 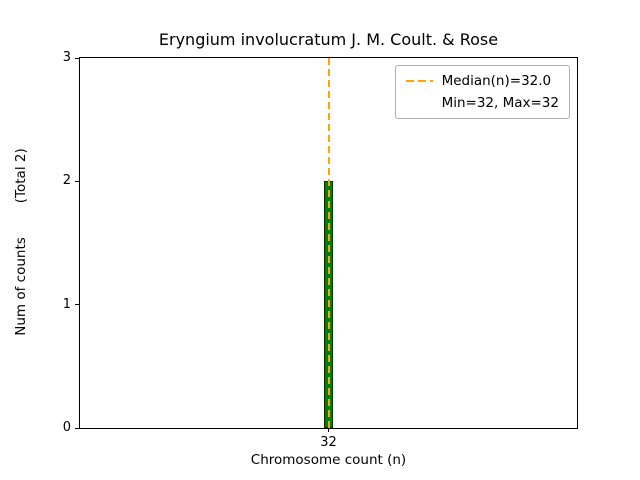 What do you see at coordinates (419, 103) in the screenshot?
I see `empty-swatch` at bounding box center [419, 103].